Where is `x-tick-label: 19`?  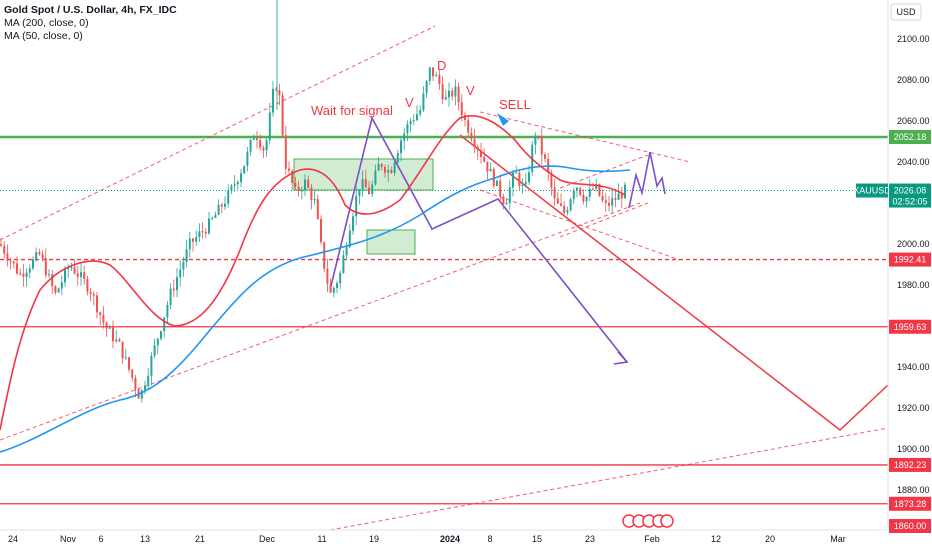
x-tick-label: 19 is located at coordinates (374, 539).